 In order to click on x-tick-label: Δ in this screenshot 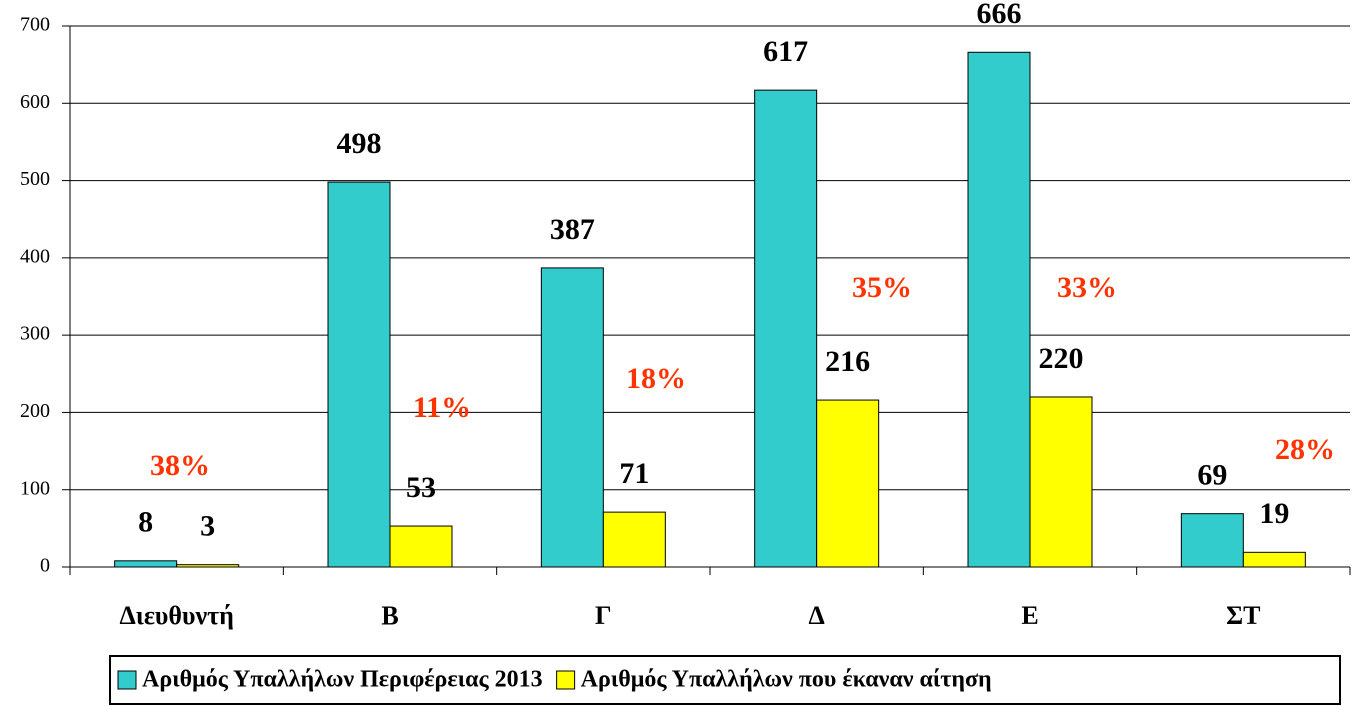, I will do `click(817, 615)`.